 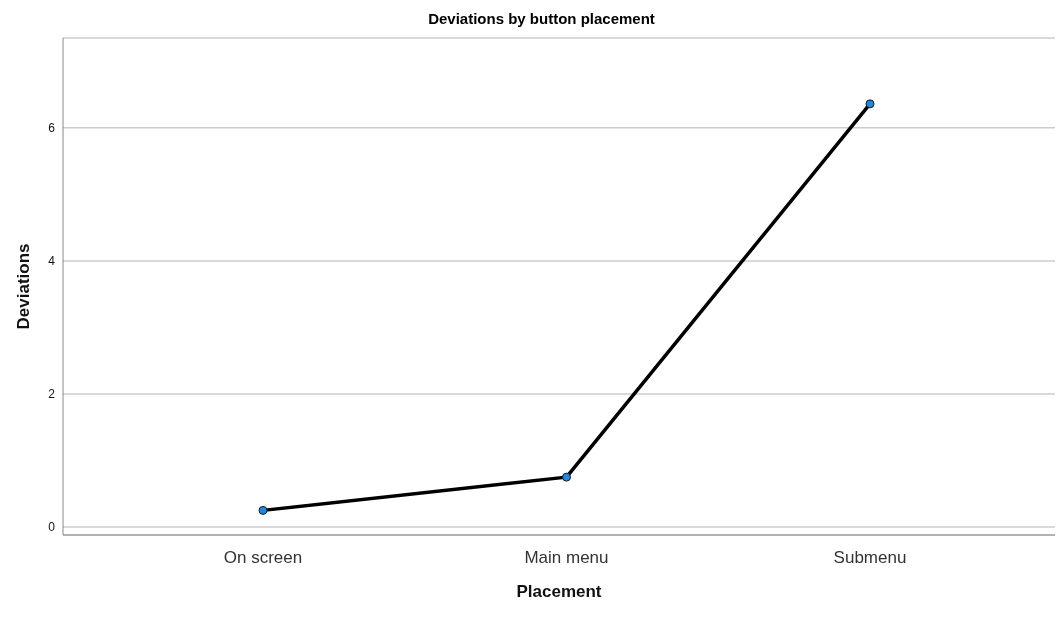 What do you see at coordinates (541, 19) in the screenshot?
I see `chart-title: Deviations by button placement` at bounding box center [541, 19].